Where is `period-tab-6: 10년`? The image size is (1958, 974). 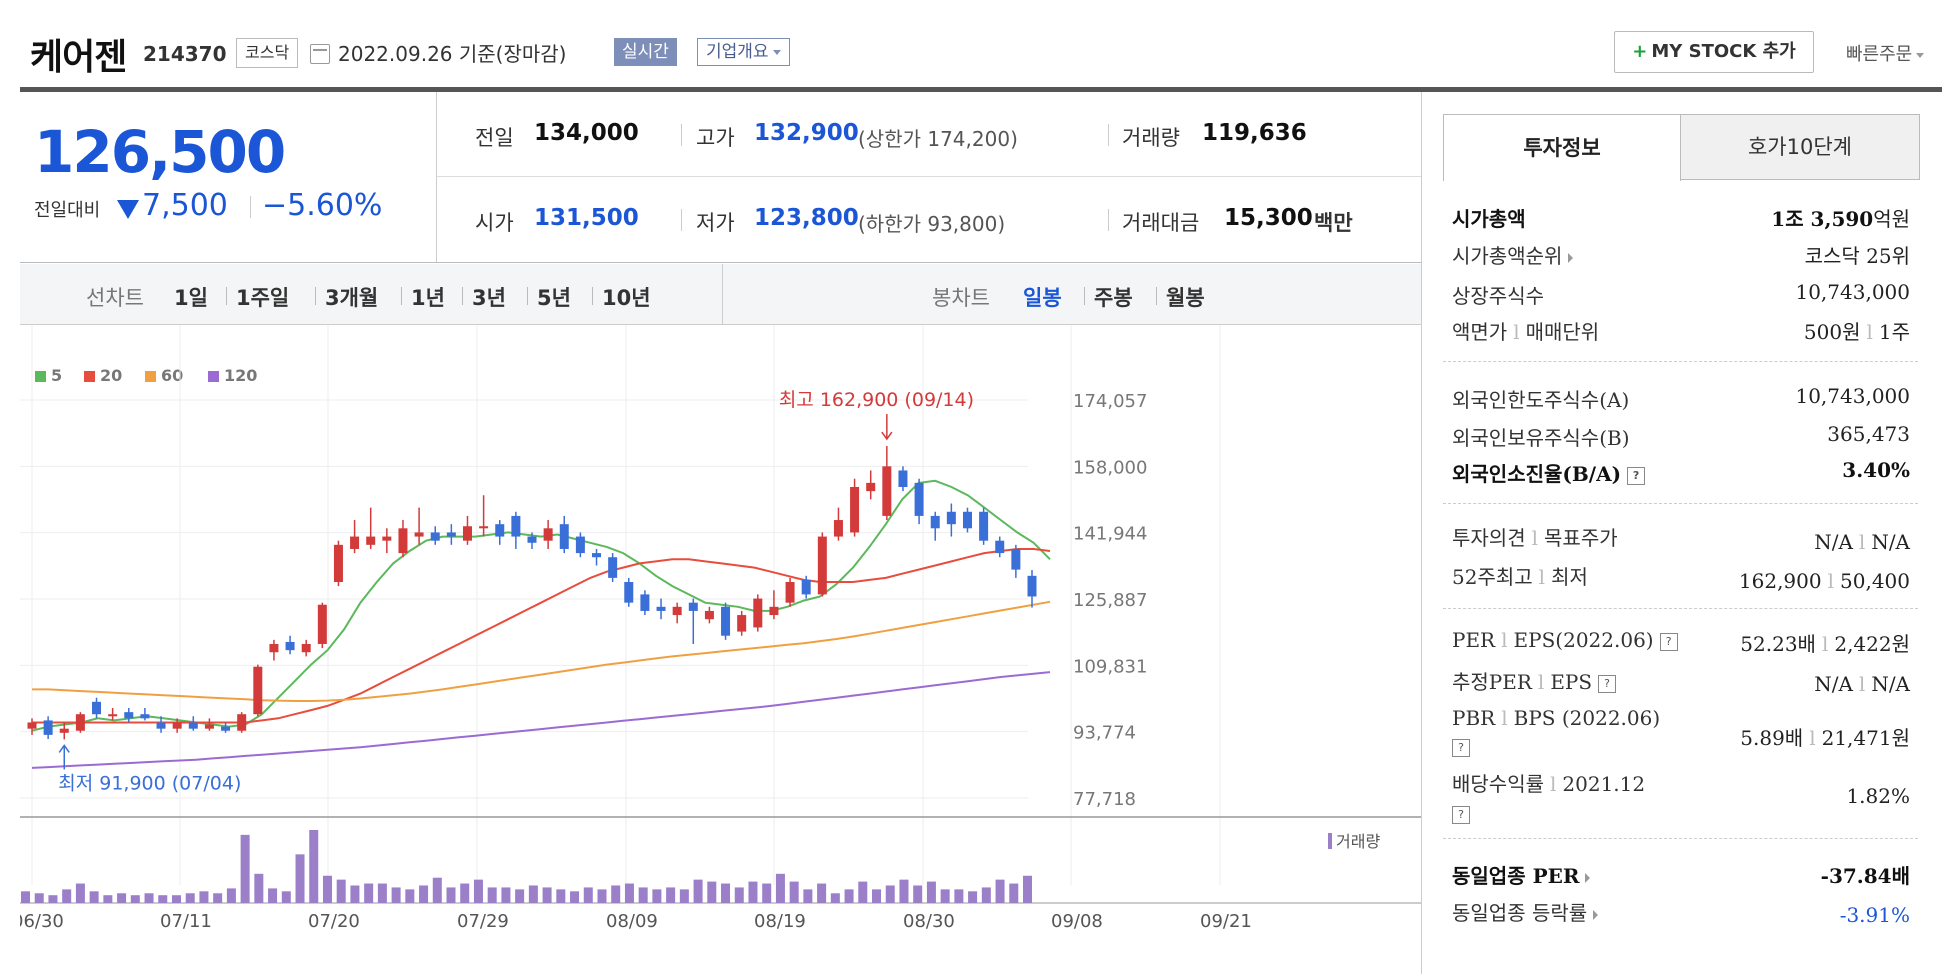
period-tab-6: 10년 is located at coordinates (626, 298).